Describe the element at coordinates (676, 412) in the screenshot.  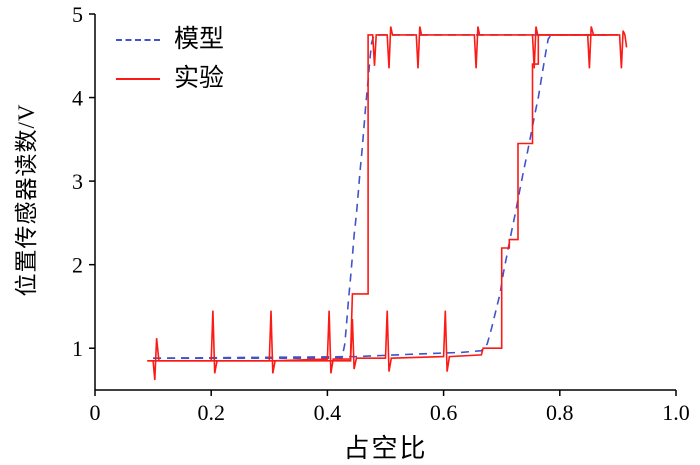
I see `x-tick-label: 1.0` at that location.